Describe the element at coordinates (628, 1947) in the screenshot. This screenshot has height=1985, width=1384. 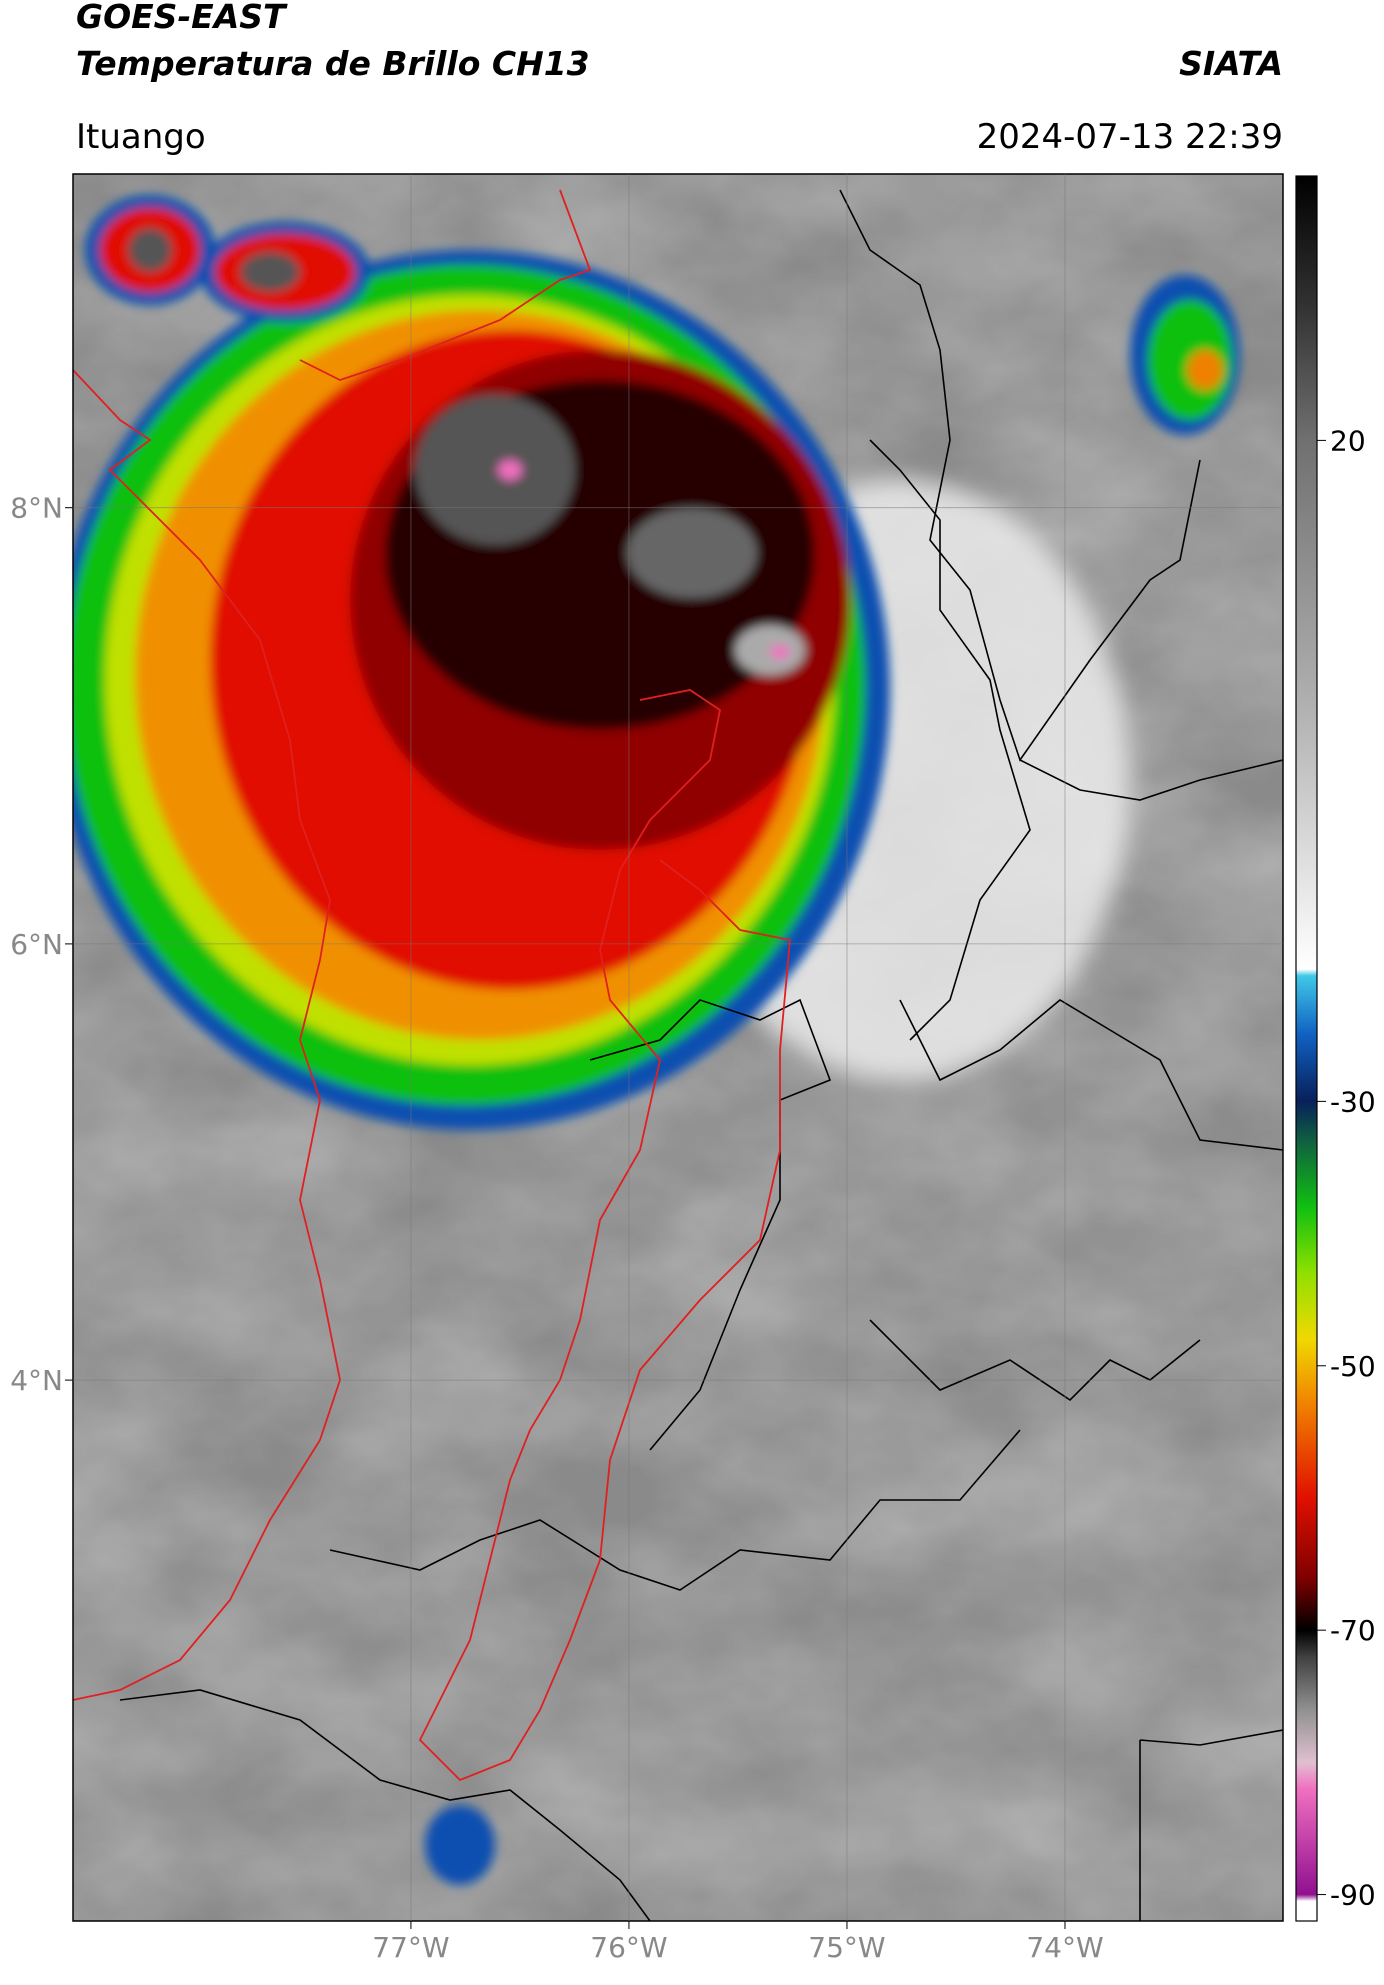
I see `x-tick-label: 76°W` at that location.